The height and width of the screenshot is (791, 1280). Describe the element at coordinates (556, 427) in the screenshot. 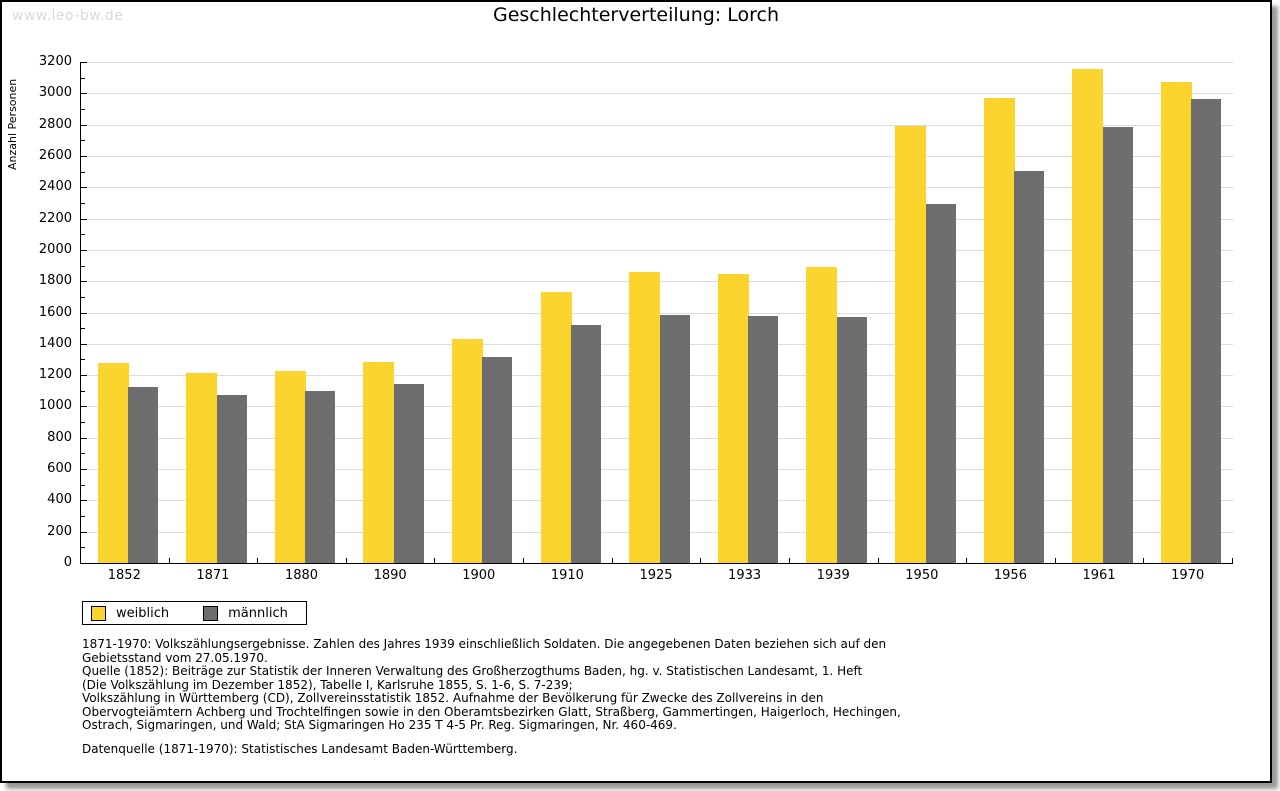

I see `bar-weiblich-1910` at that location.